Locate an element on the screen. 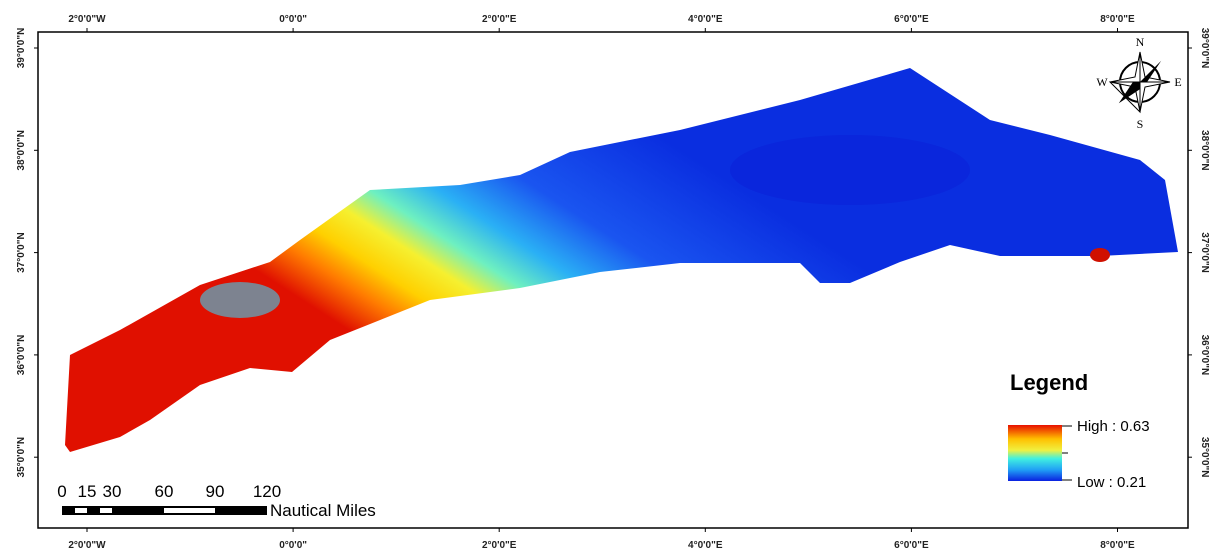 This screenshot has width=1215, height=558. scale-bar is located at coordinates (164, 510).